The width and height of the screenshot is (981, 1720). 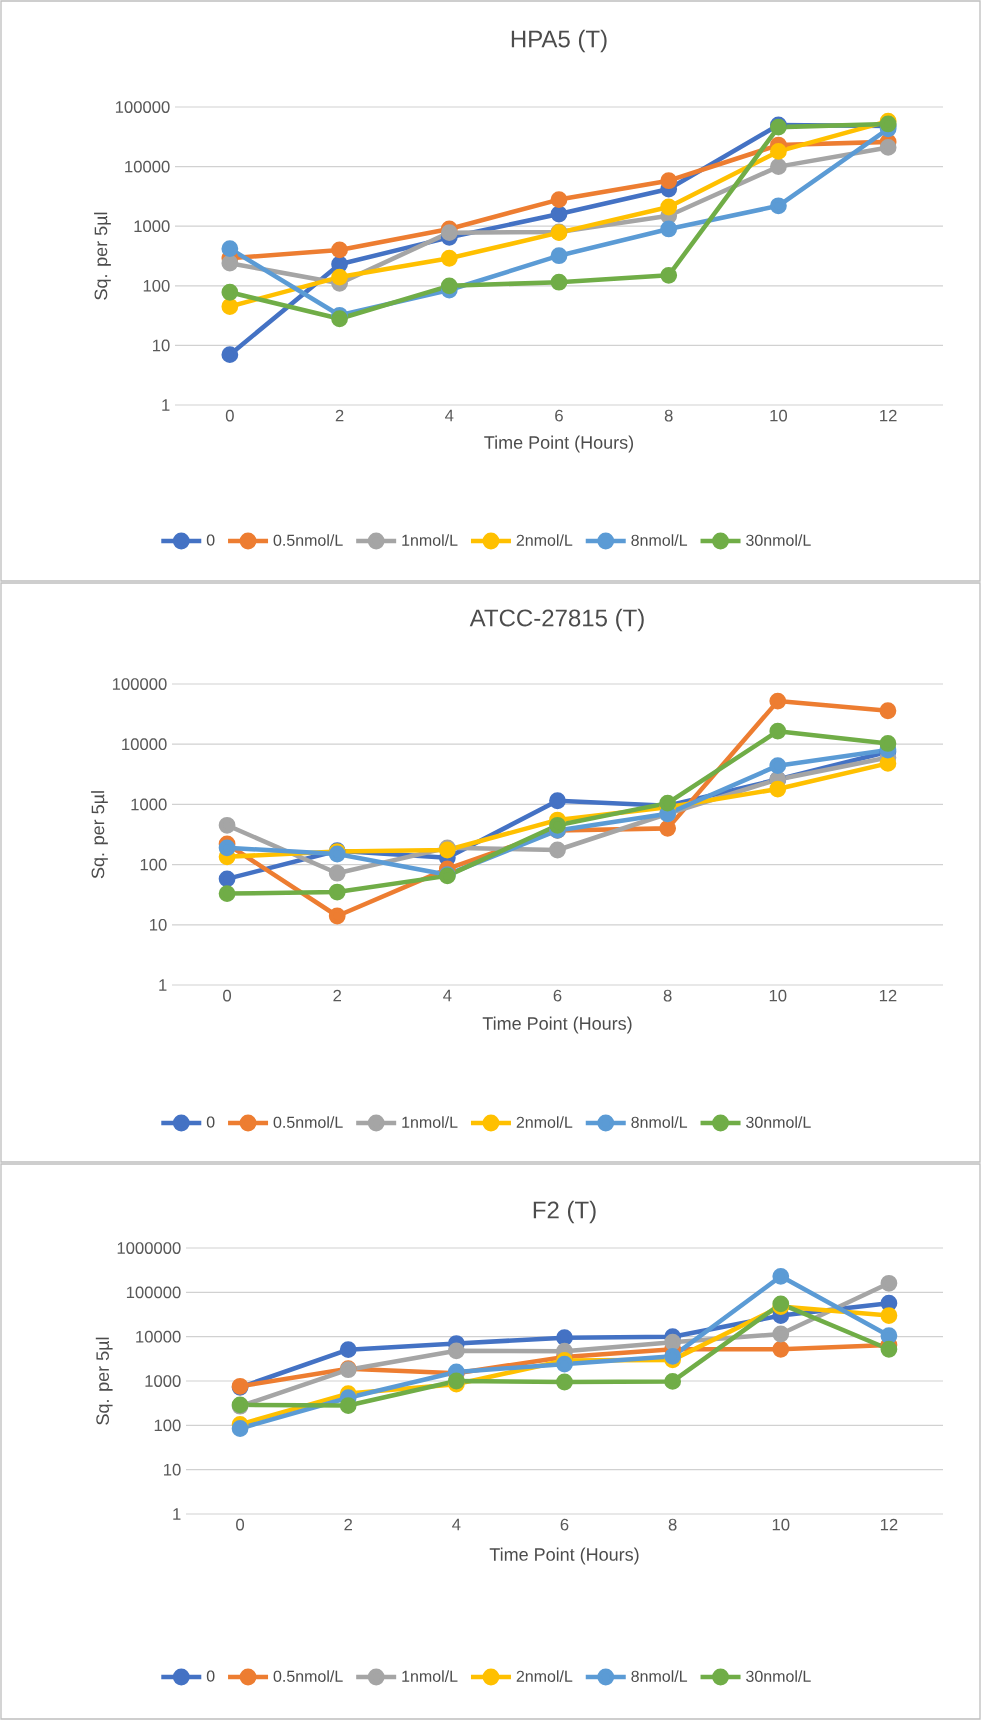 What do you see at coordinates (149, 1248) in the screenshot?
I see `y-tick-label: 1000000` at bounding box center [149, 1248].